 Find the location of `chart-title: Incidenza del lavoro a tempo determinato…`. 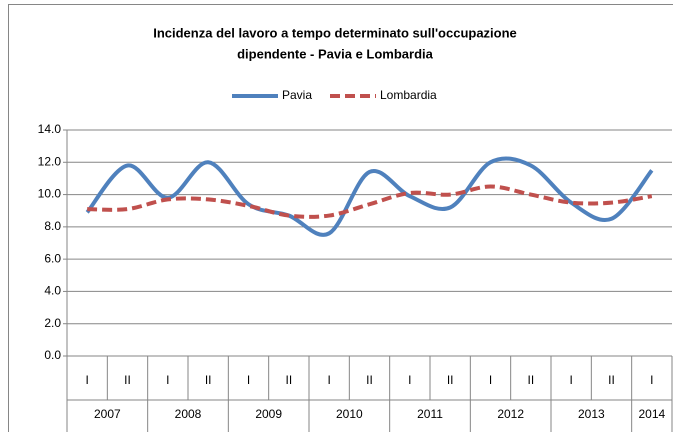

chart-title: Incidenza del lavoro a tempo determinato… is located at coordinates (335, 32).